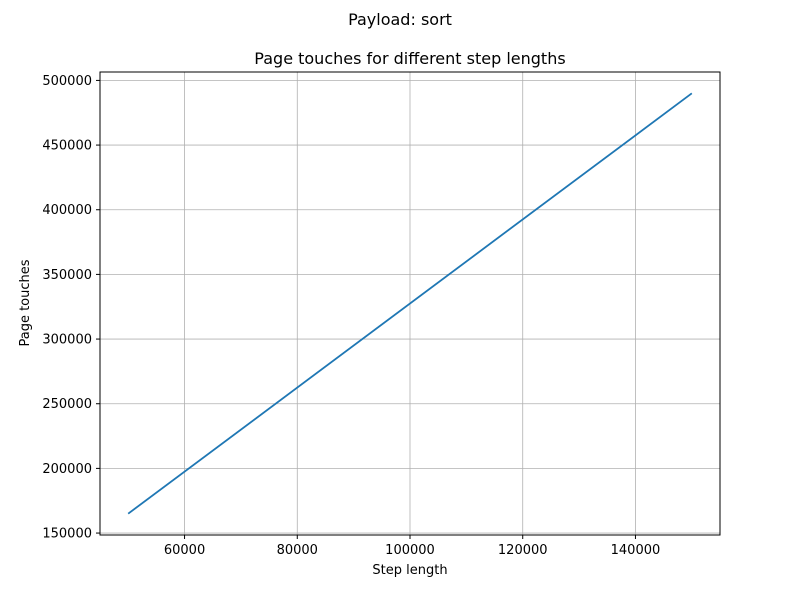 This screenshot has height=604, width=800. What do you see at coordinates (25, 302) in the screenshot?
I see `y-axis-label: Page touches` at bounding box center [25, 302].